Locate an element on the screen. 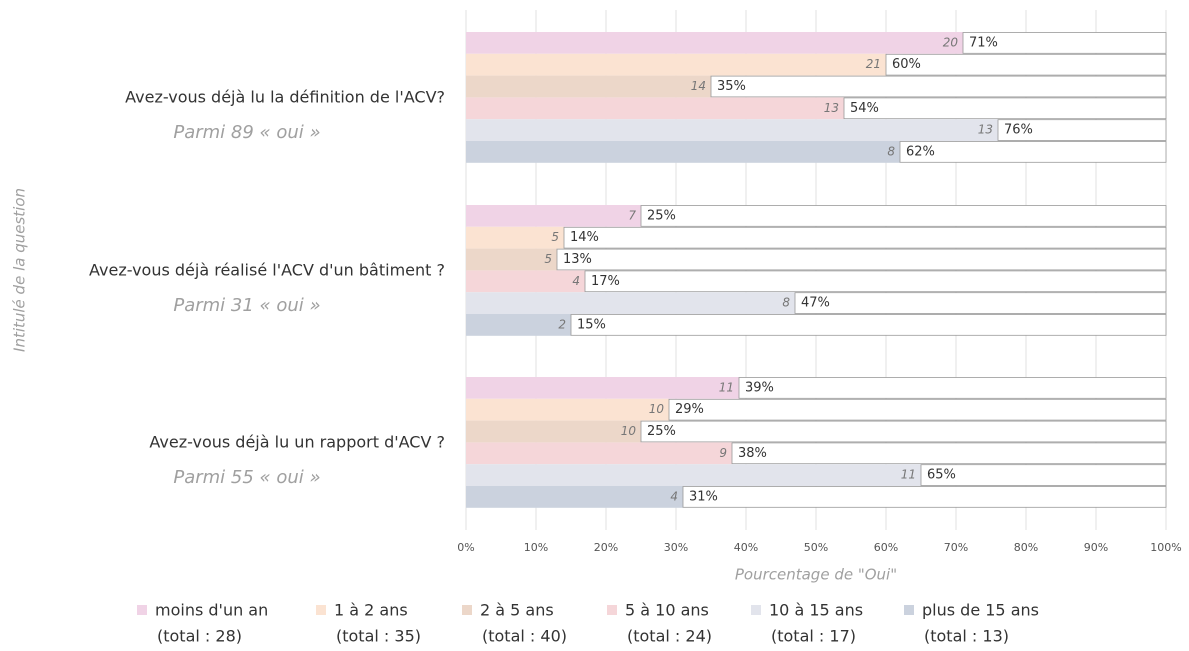 This screenshot has height=651, width=1189. value-label: 38% is located at coordinates (752, 453).